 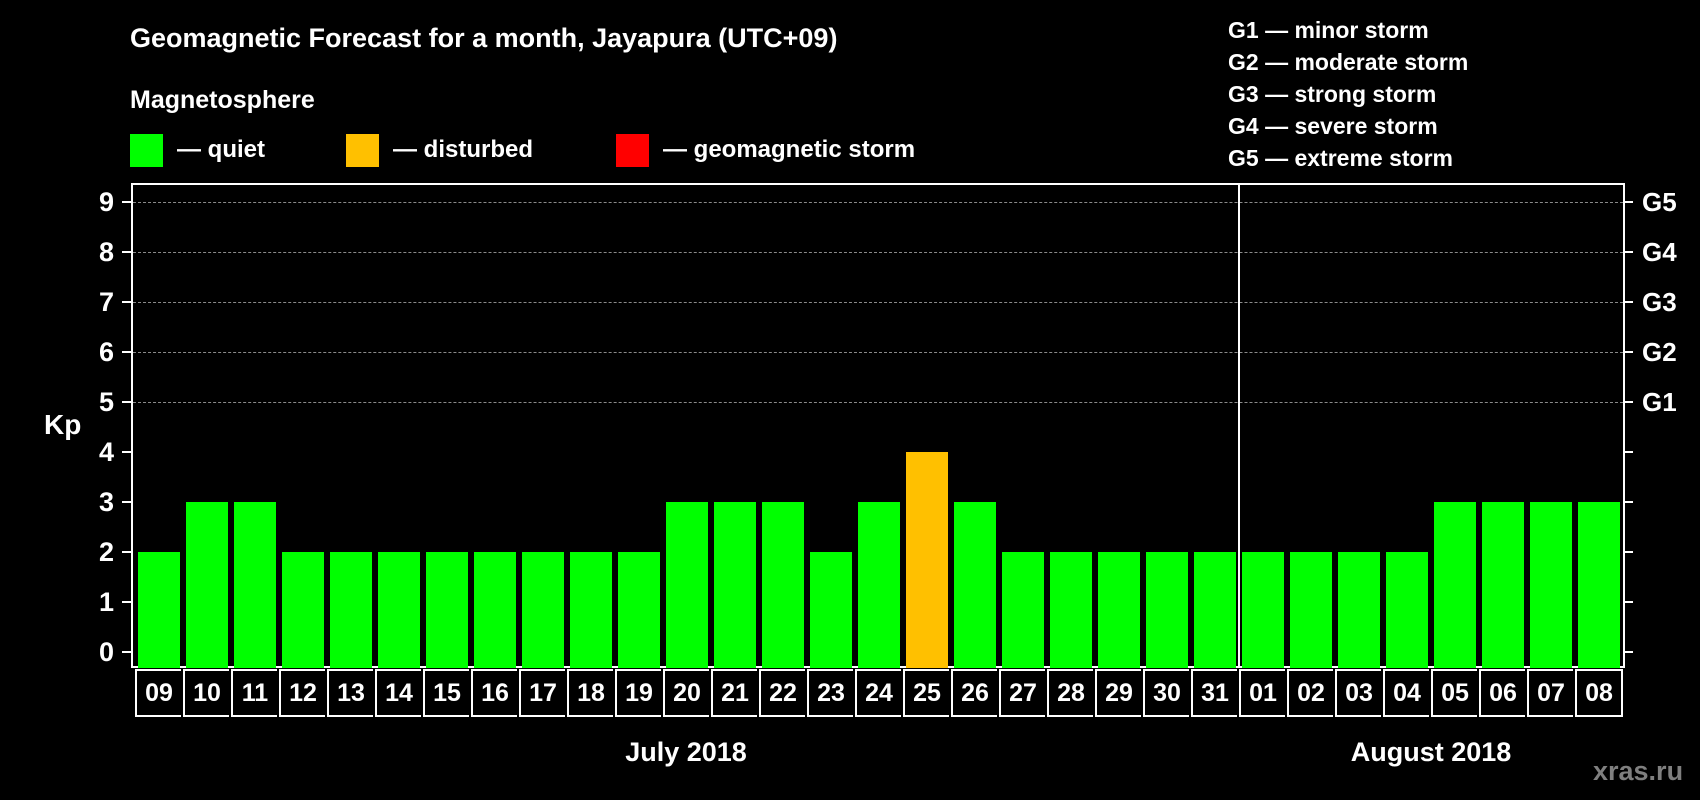 I want to click on day-label: 12, so click(x=302, y=693).